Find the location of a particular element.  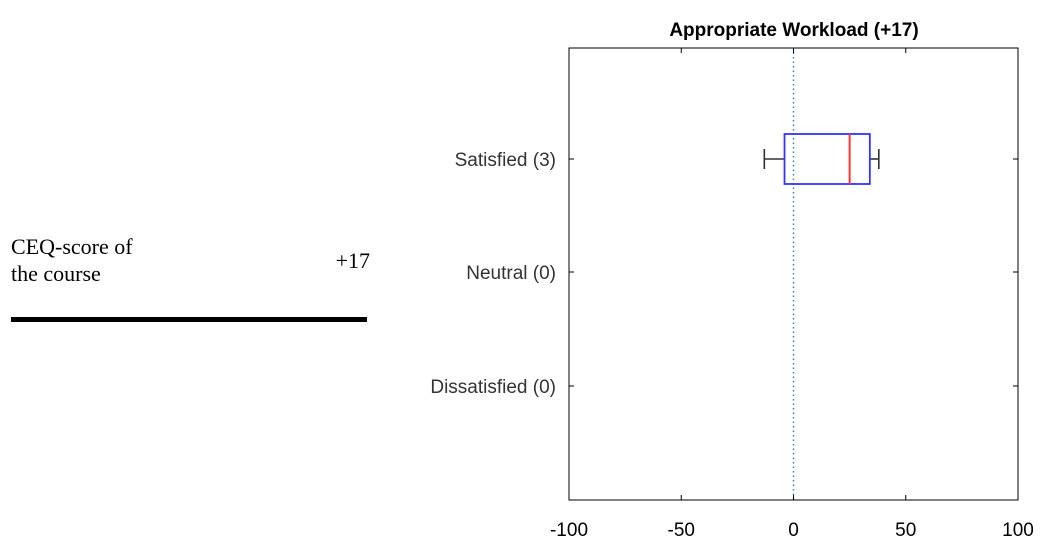

y-category-label: Dissatisfied (0) is located at coordinates (493, 387).